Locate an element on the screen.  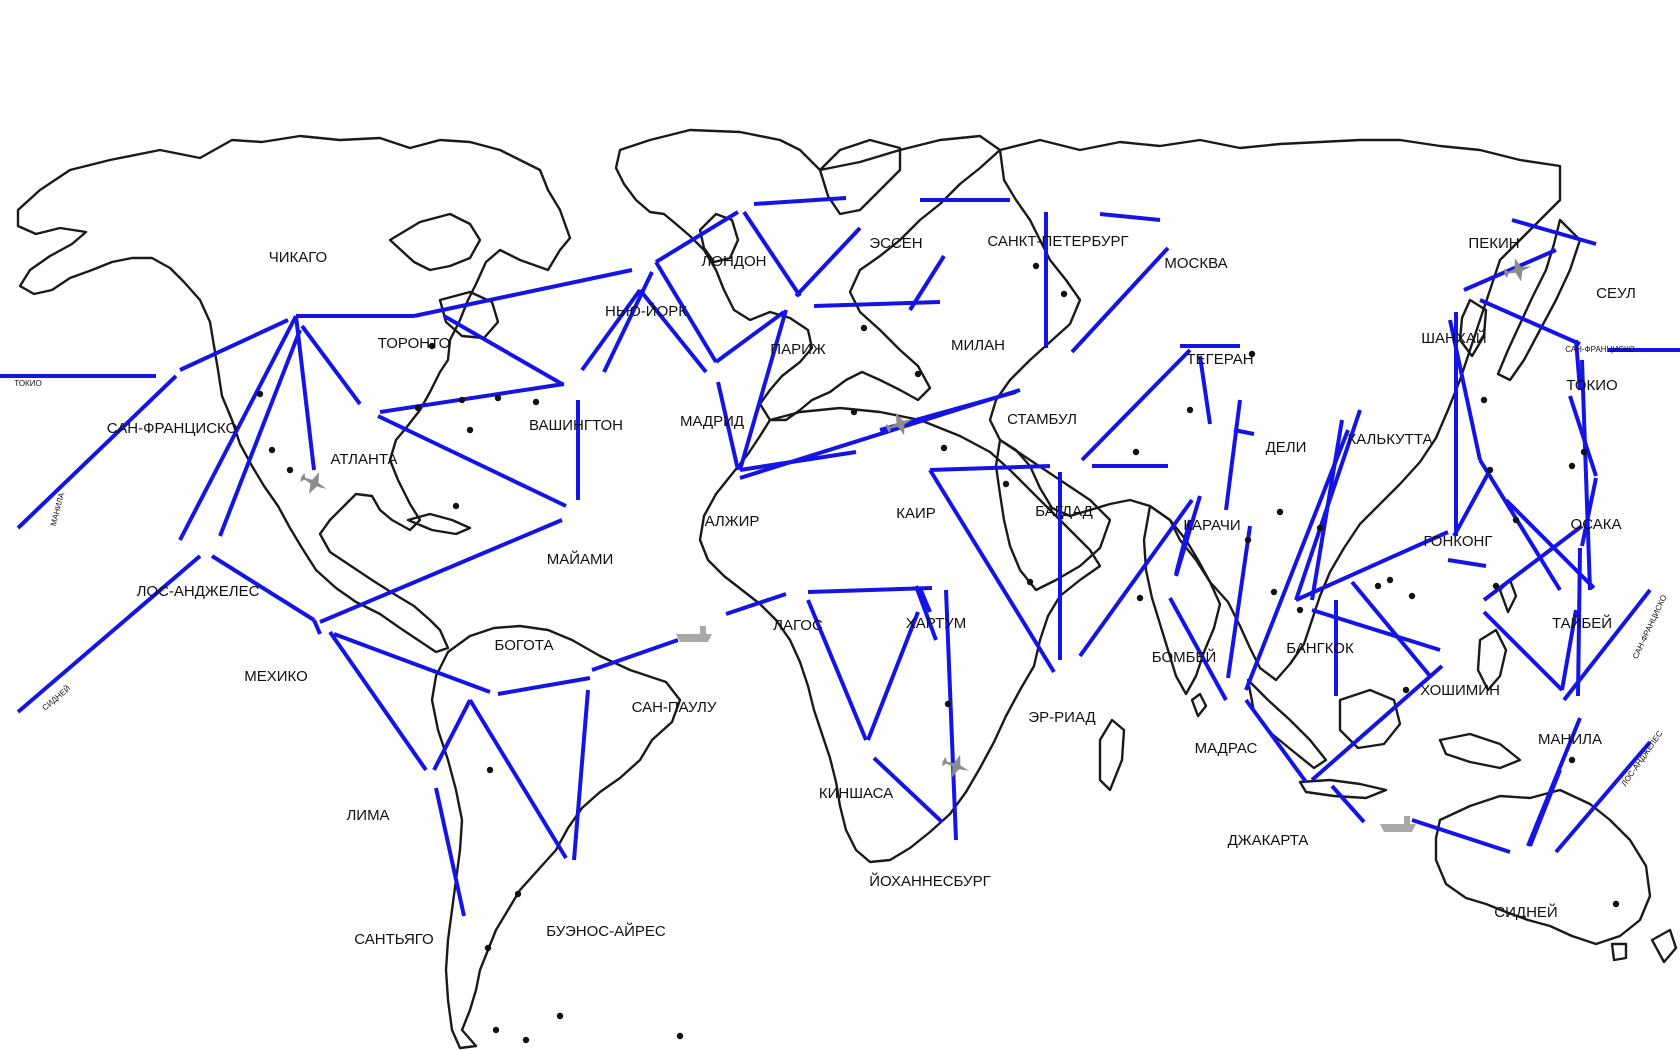
city-label-mumbai: БОМБЕЙ is located at coordinates (1184, 657).